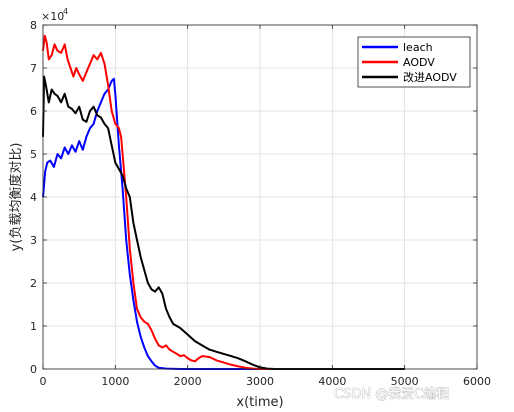  Describe the element at coordinates (259, 402) in the screenshot. I see `x-axis-label: x(time)` at that location.